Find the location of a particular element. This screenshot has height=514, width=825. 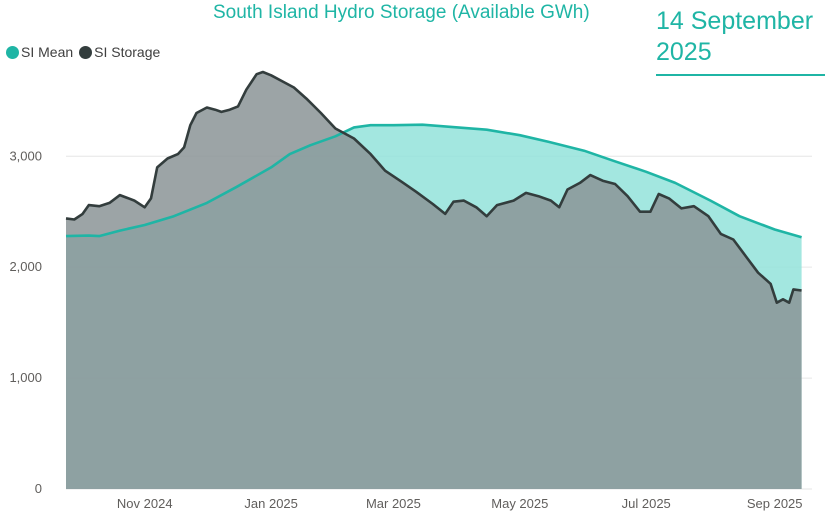

legend-item-si-storage: SI Storage is located at coordinates (119, 52).